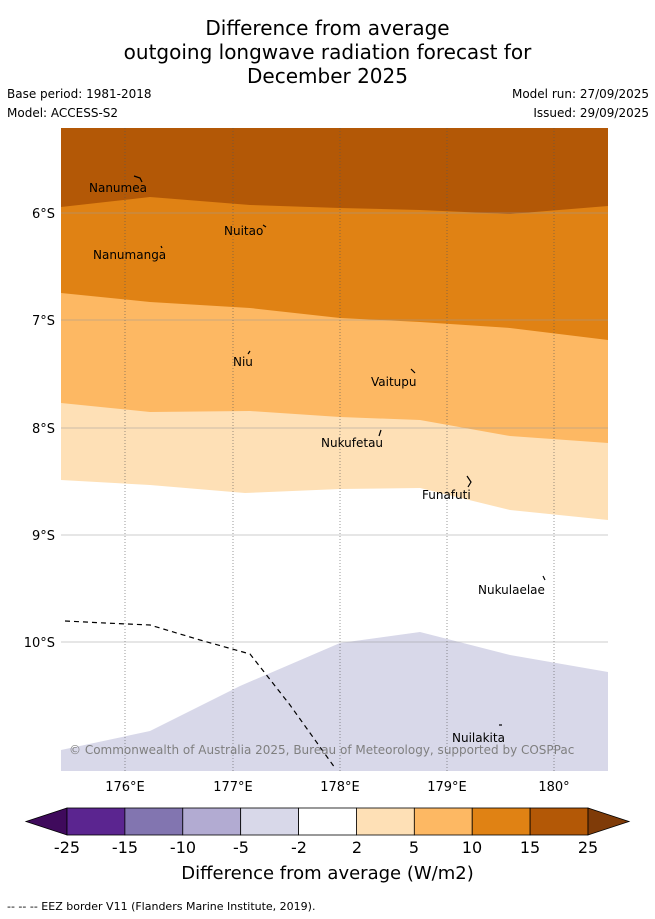 This screenshot has width=655, height=919. I want to click on cb-label-5: 5, so click(414, 847).